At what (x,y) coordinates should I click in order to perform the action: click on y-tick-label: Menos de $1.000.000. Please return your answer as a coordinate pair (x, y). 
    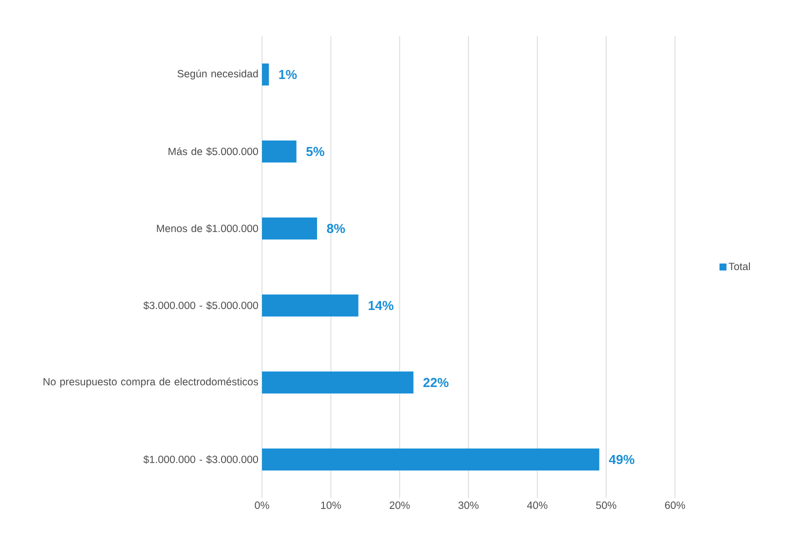
    Looking at the image, I should click on (207, 228).